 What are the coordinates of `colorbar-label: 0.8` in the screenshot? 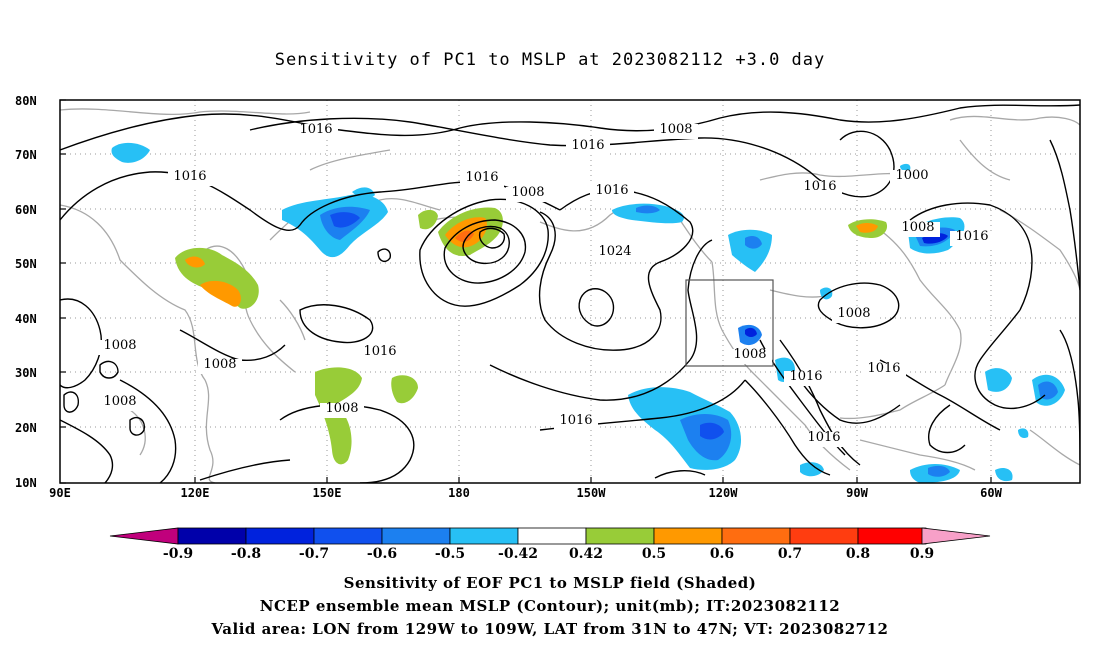 It's located at (858, 554).